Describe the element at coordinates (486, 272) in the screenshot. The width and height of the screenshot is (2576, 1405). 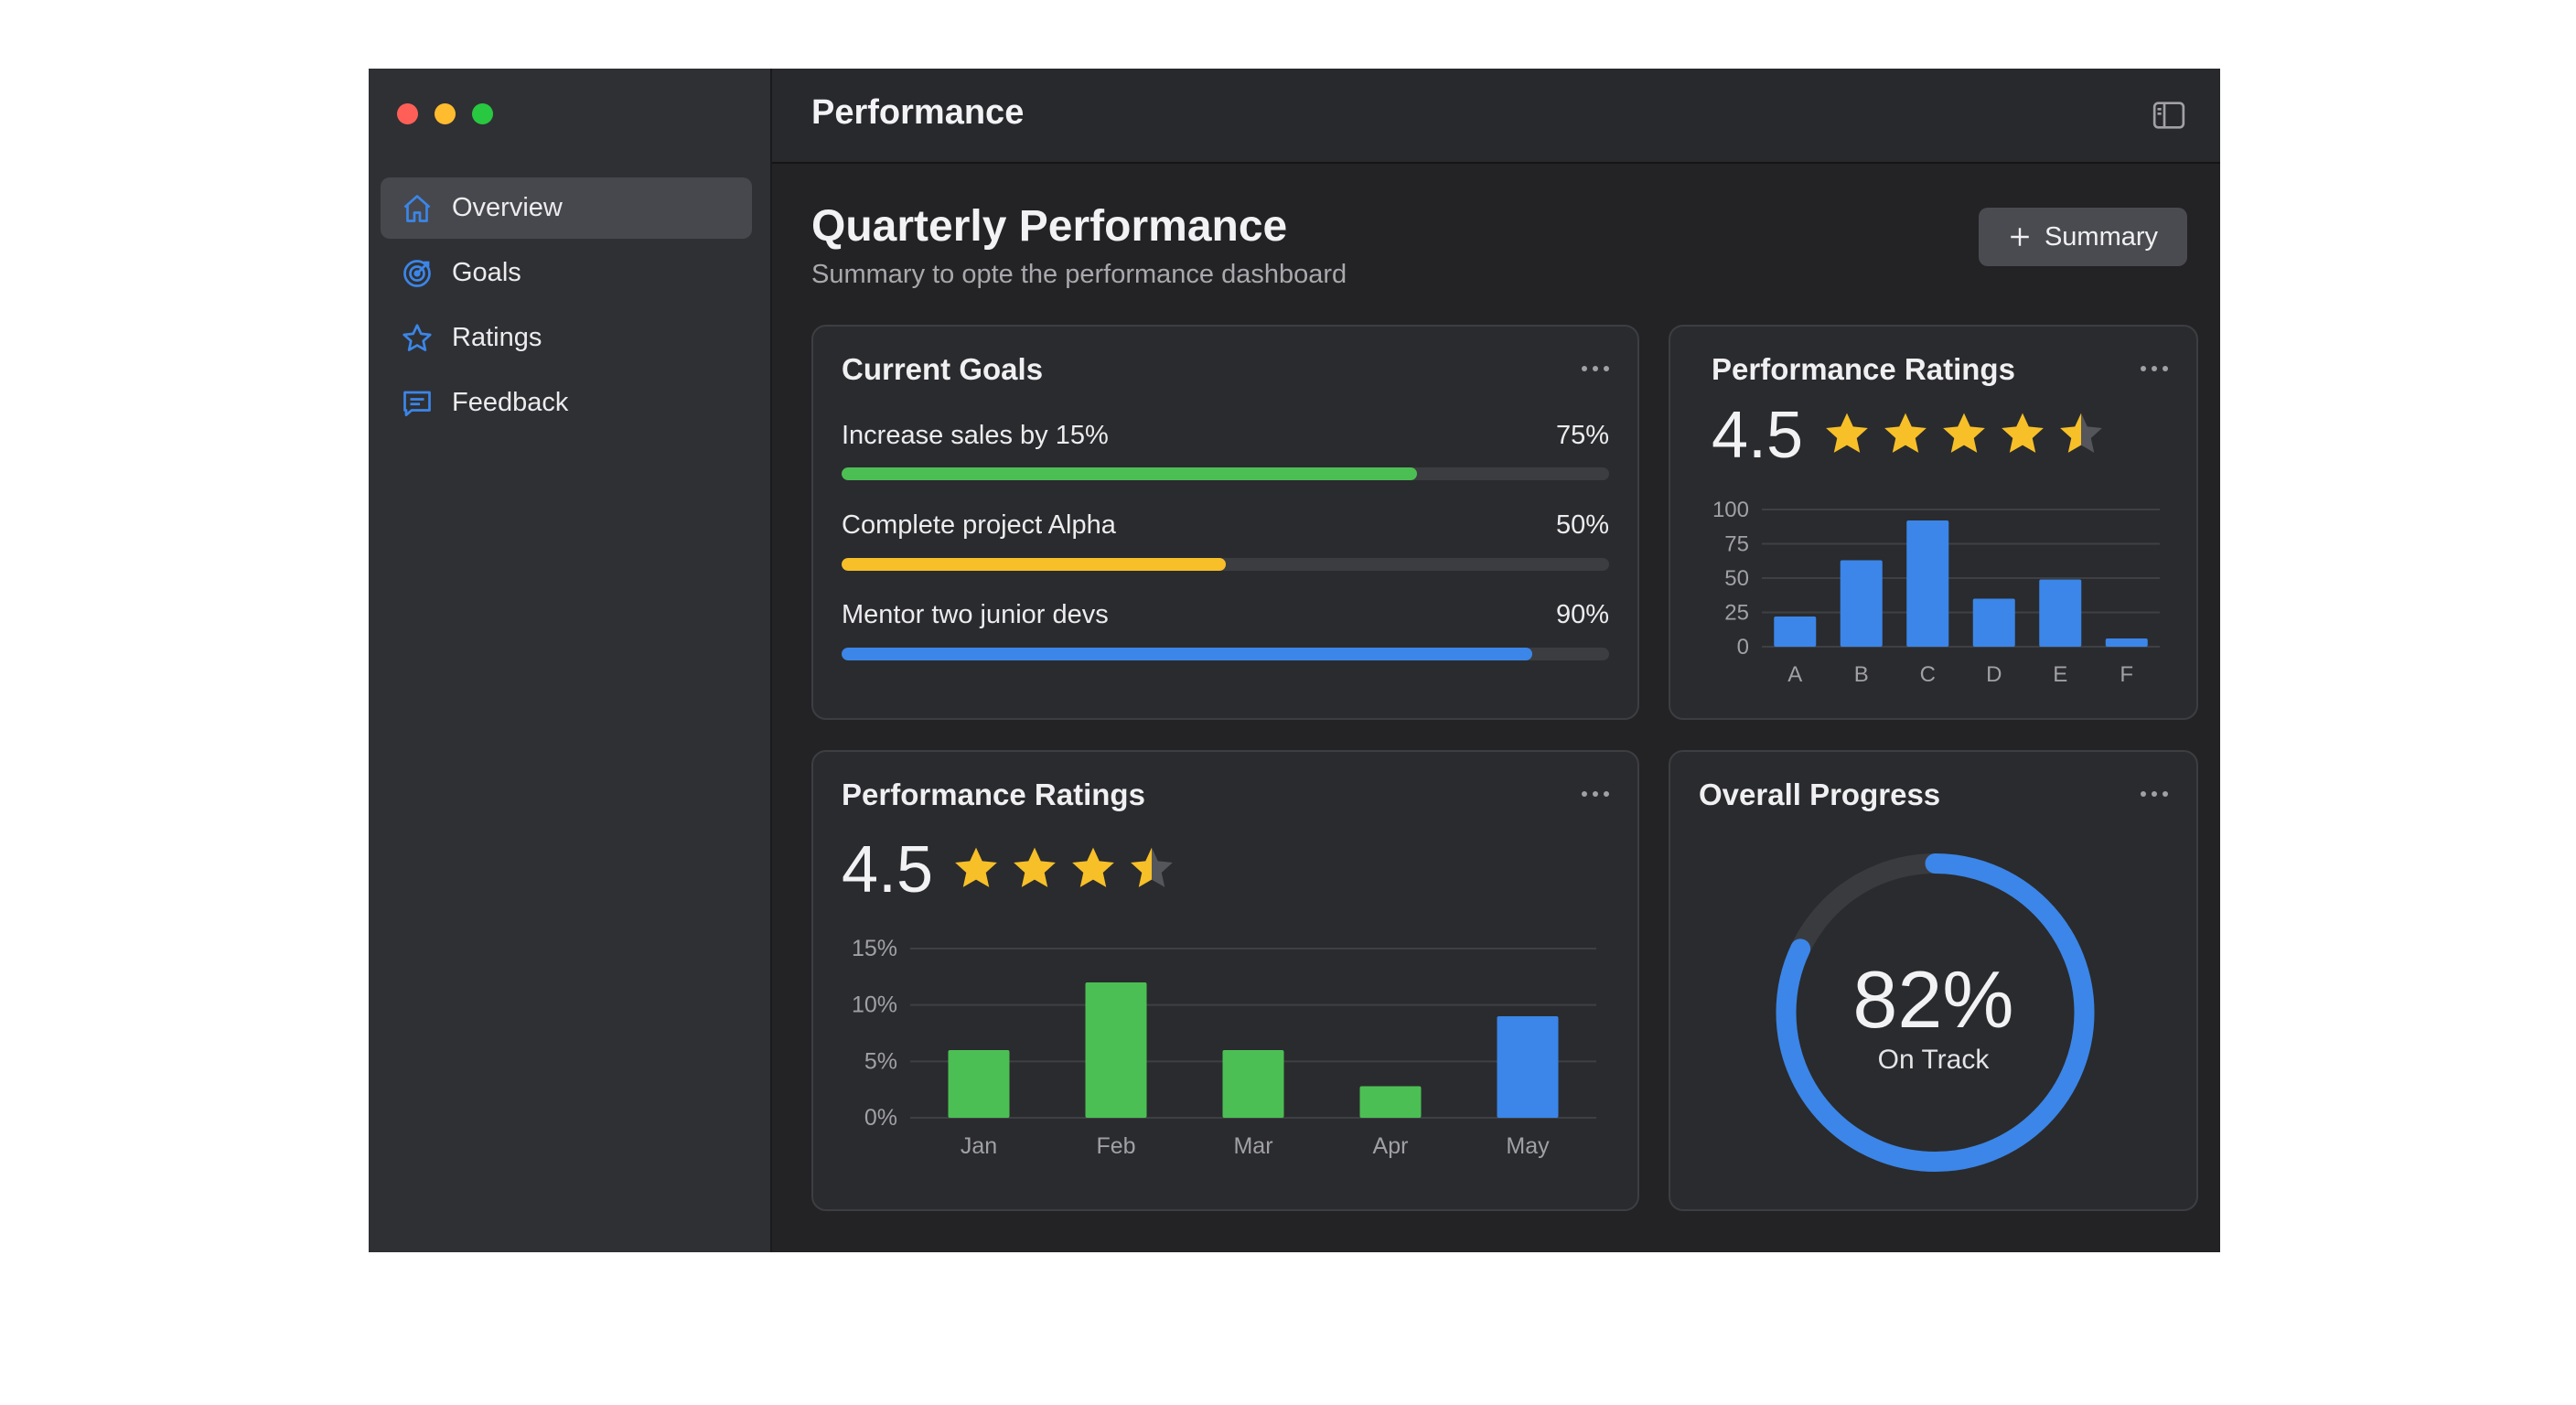
I see `sidebar-item-label: Goals` at that location.